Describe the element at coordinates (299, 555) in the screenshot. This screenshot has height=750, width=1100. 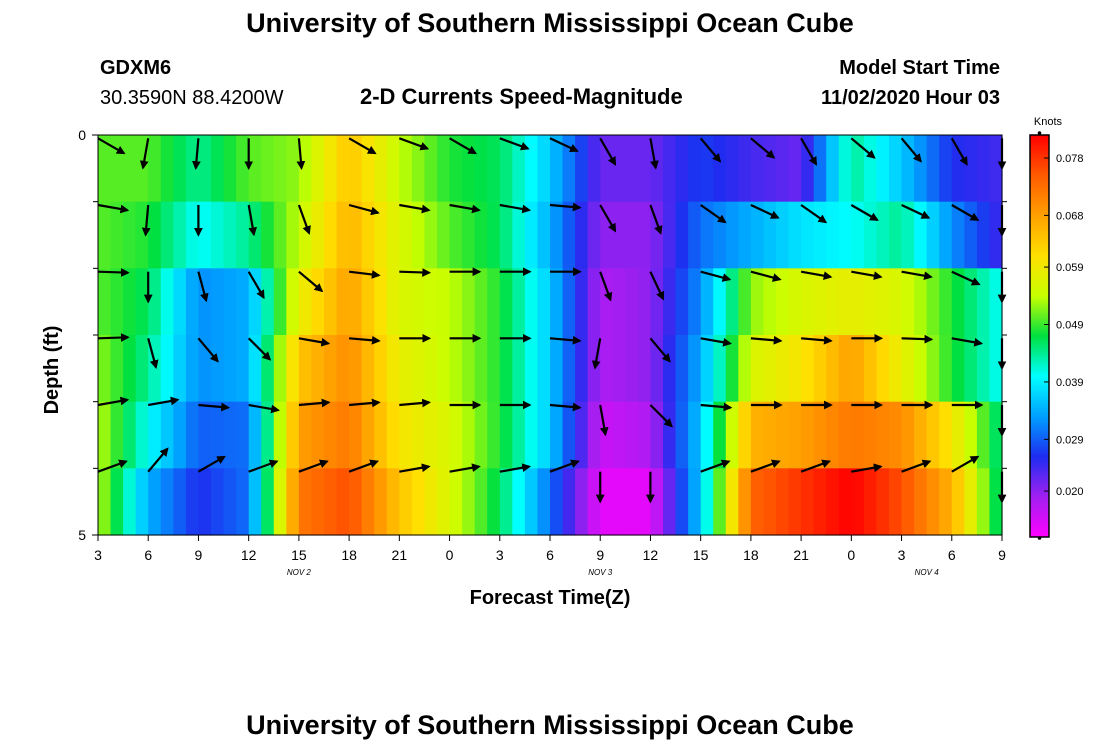
I see `x-tick-label: 15` at that location.